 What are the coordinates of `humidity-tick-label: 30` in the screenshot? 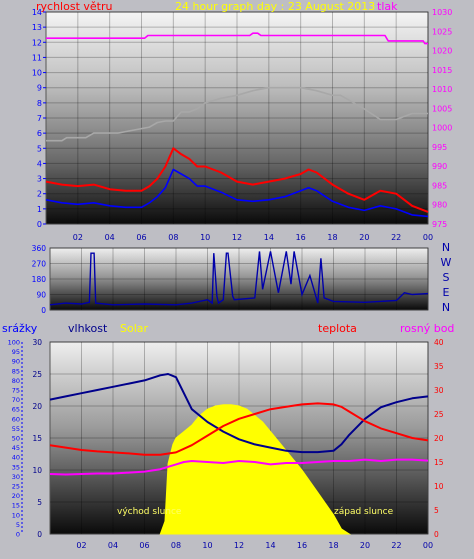 It's located at (37, 342).